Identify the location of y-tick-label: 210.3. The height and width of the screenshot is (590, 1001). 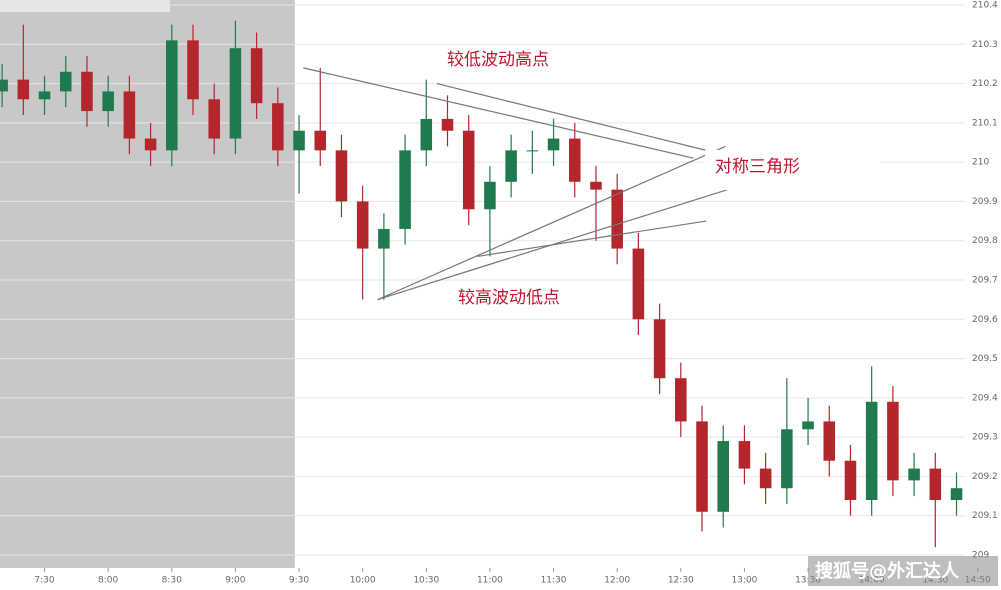
(985, 45).